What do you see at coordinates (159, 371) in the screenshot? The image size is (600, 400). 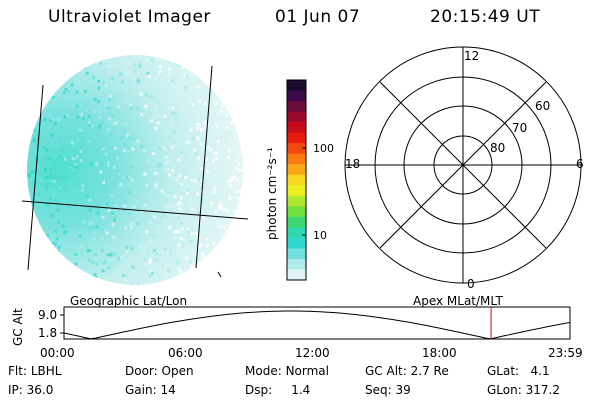 I see `meta-door: Door: Open` at bounding box center [159, 371].